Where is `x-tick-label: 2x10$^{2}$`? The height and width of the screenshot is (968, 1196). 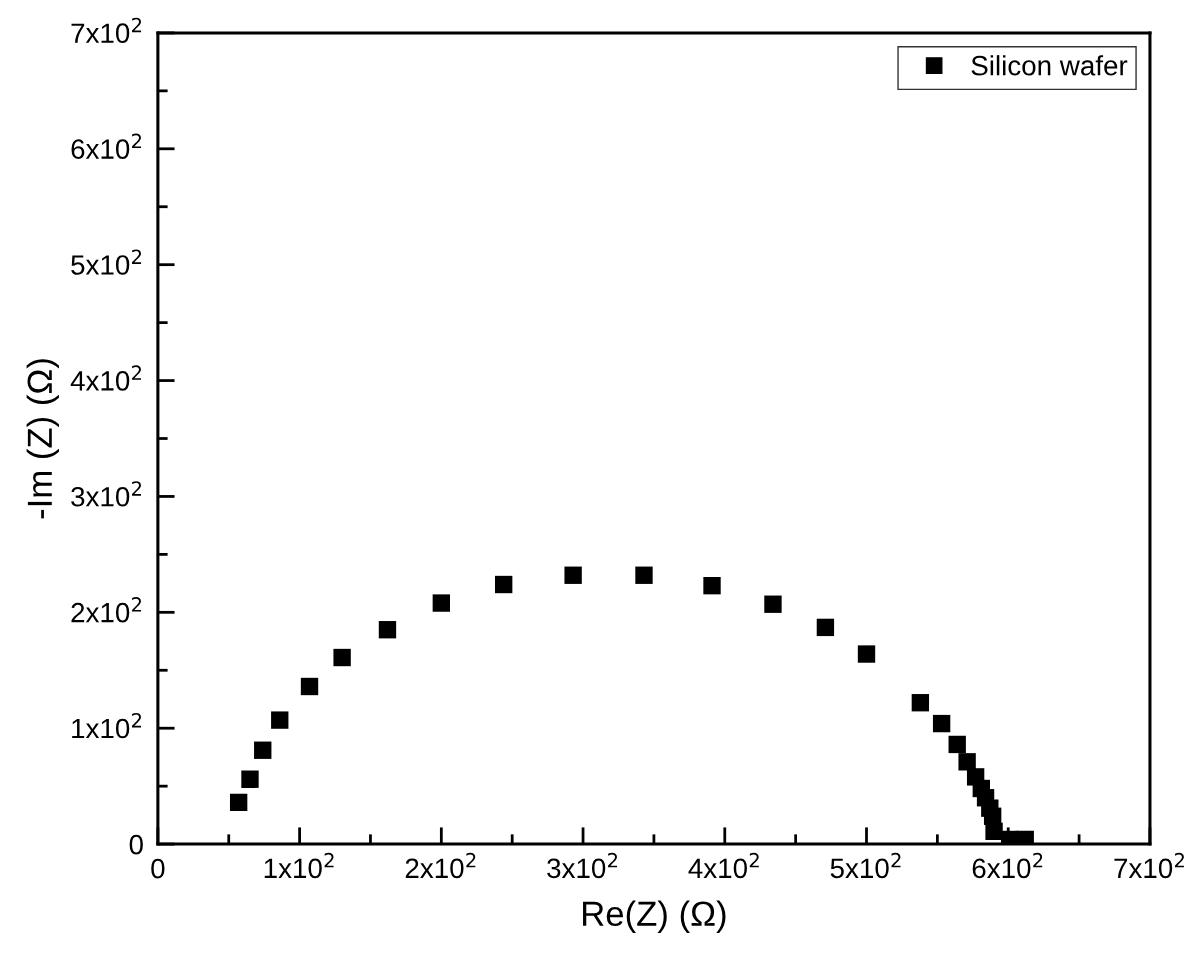
x-tick-label: 2x10$^{2}$ is located at coordinates (440, 865).